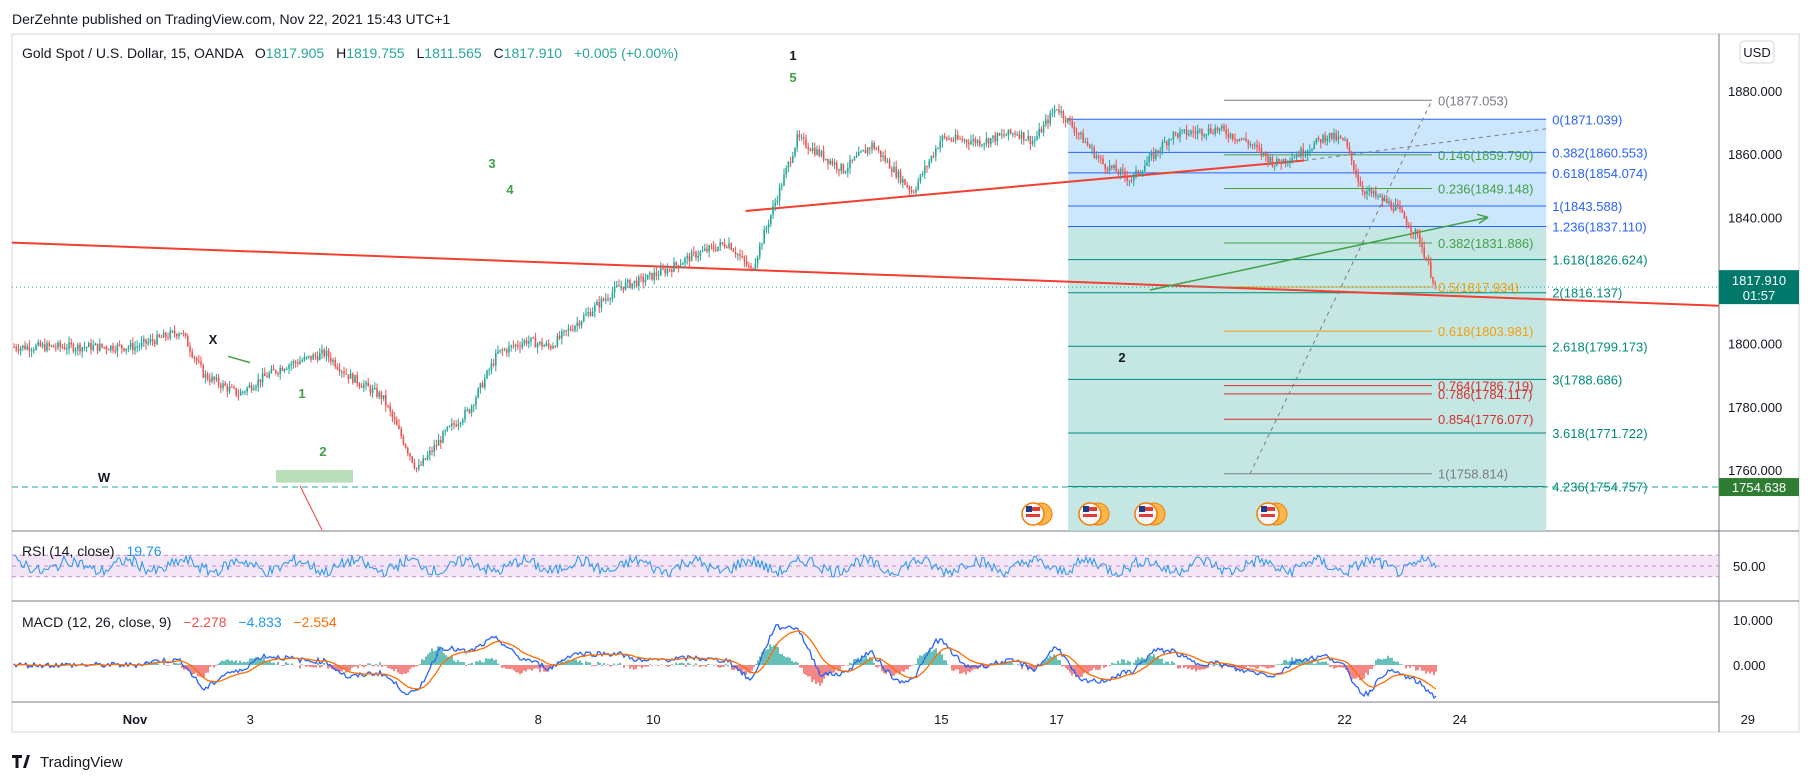 Image resolution: width=1813 pixels, height=782 pixels. What do you see at coordinates (1341, 287) in the screenshot?
I see `fib-right-dashed-trend` at bounding box center [1341, 287].